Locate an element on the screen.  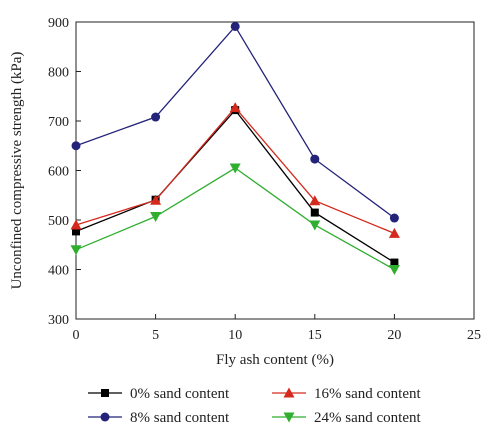
x-tick-label: 5 is located at coordinates (155, 335).